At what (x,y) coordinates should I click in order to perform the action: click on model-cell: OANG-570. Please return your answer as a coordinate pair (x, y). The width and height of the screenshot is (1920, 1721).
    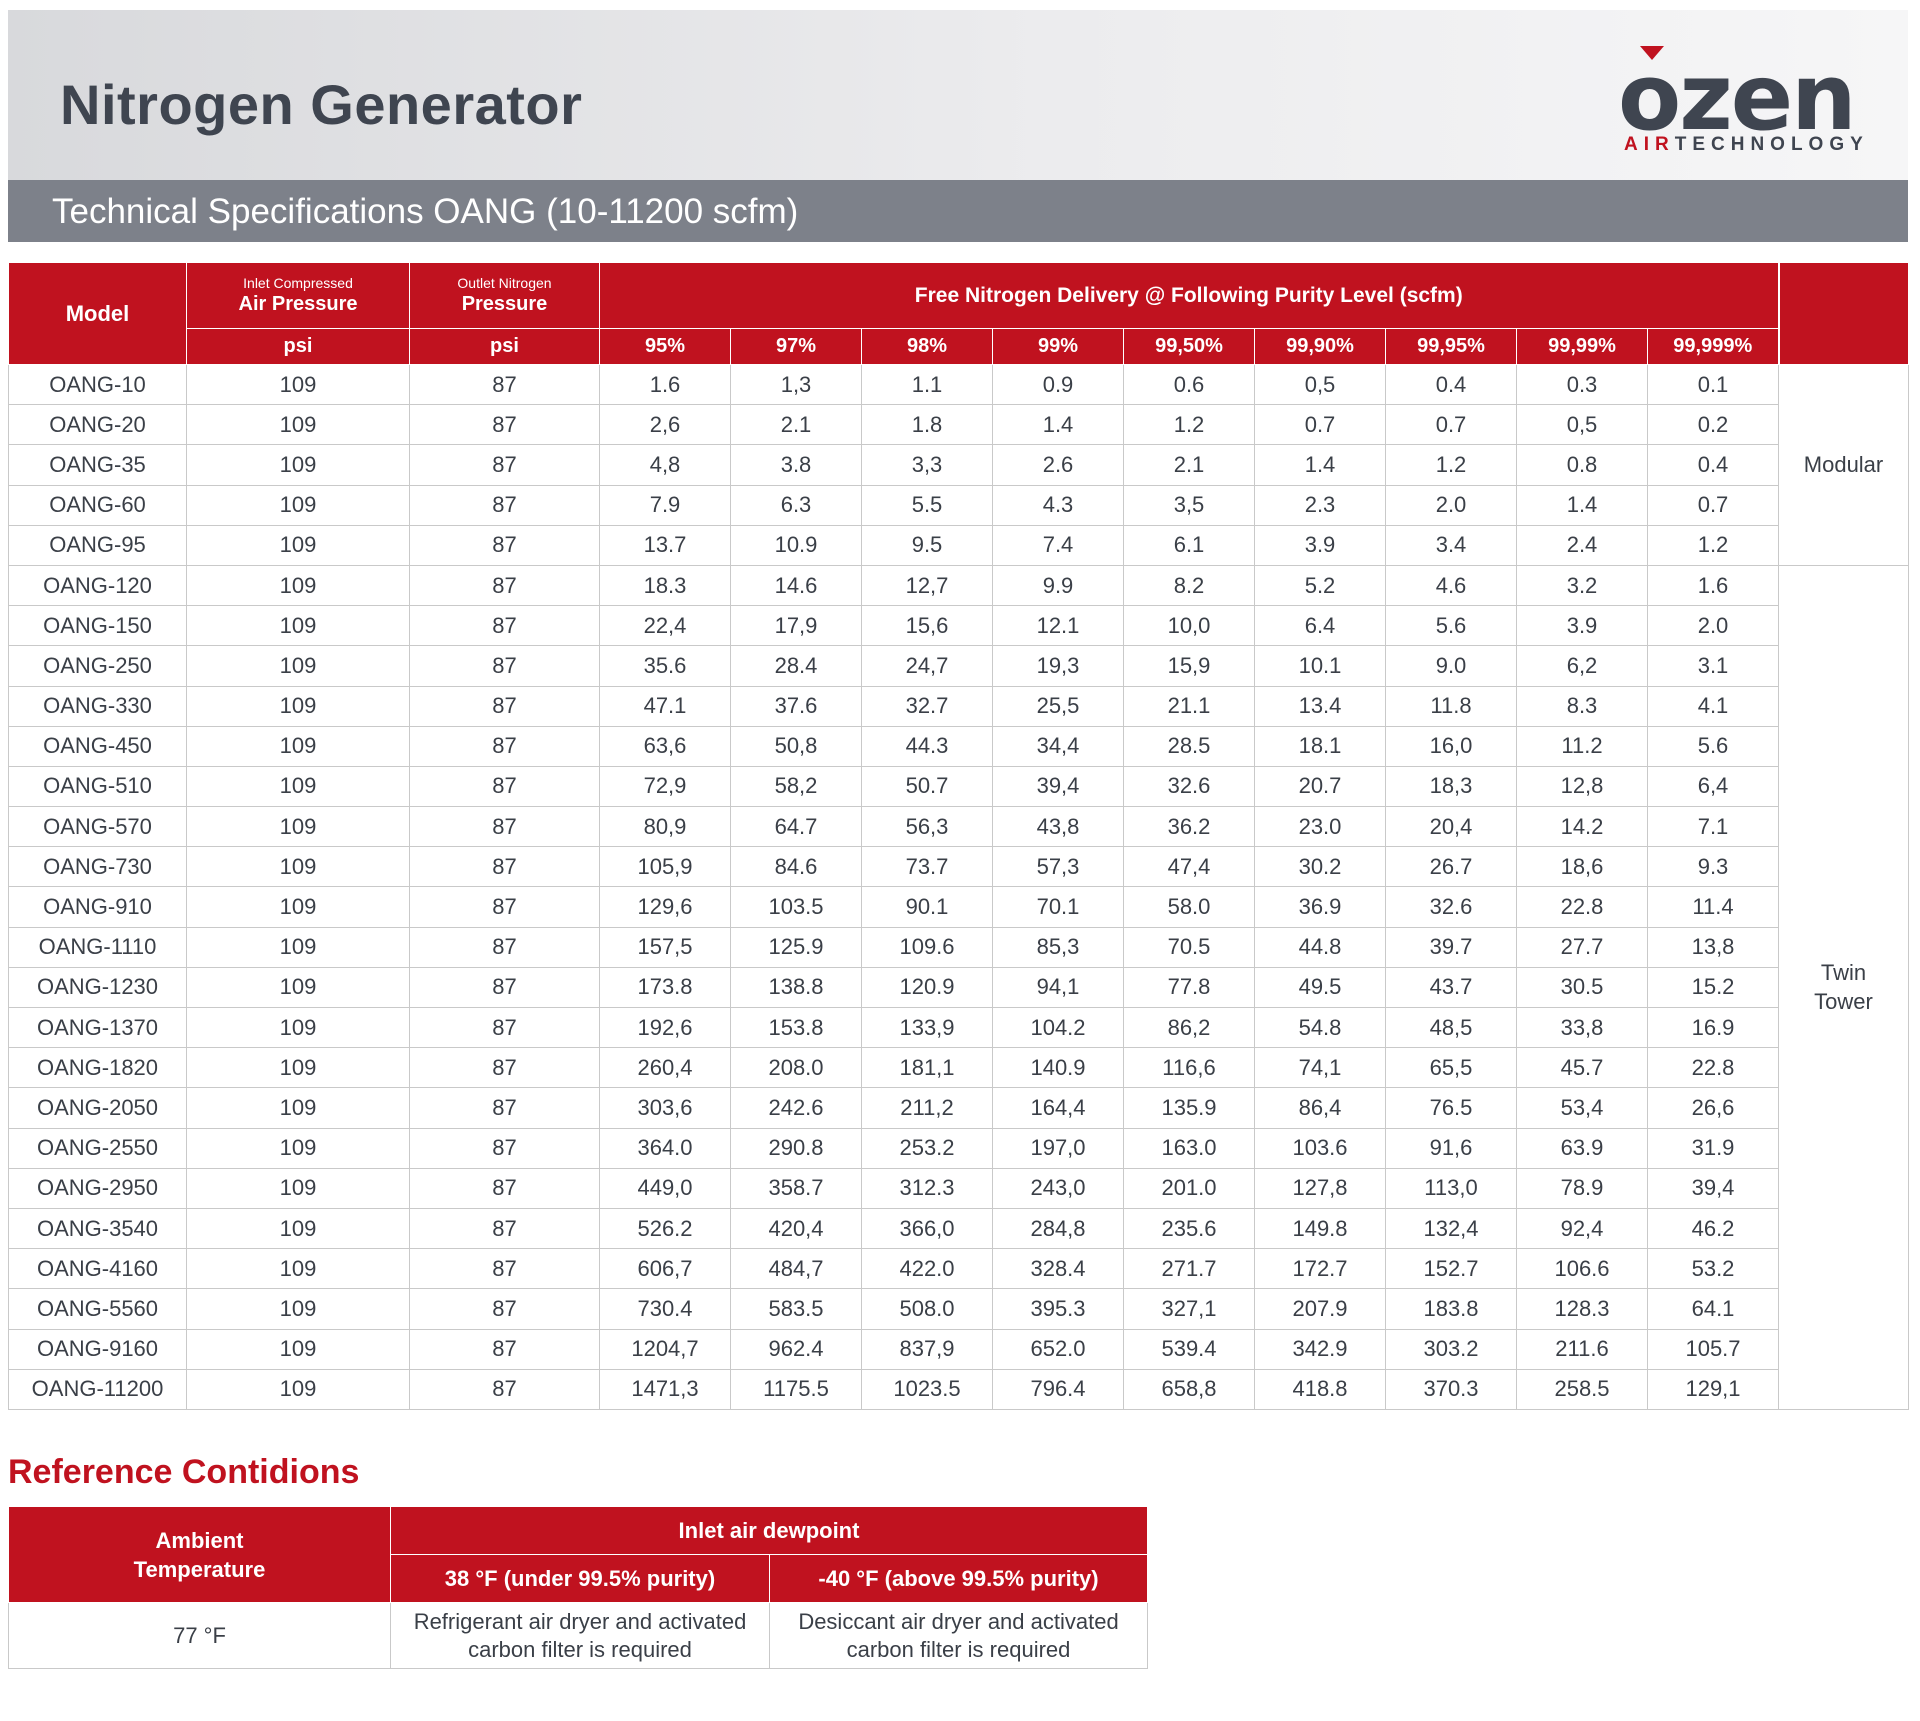
    Looking at the image, I should click on (97, 827).